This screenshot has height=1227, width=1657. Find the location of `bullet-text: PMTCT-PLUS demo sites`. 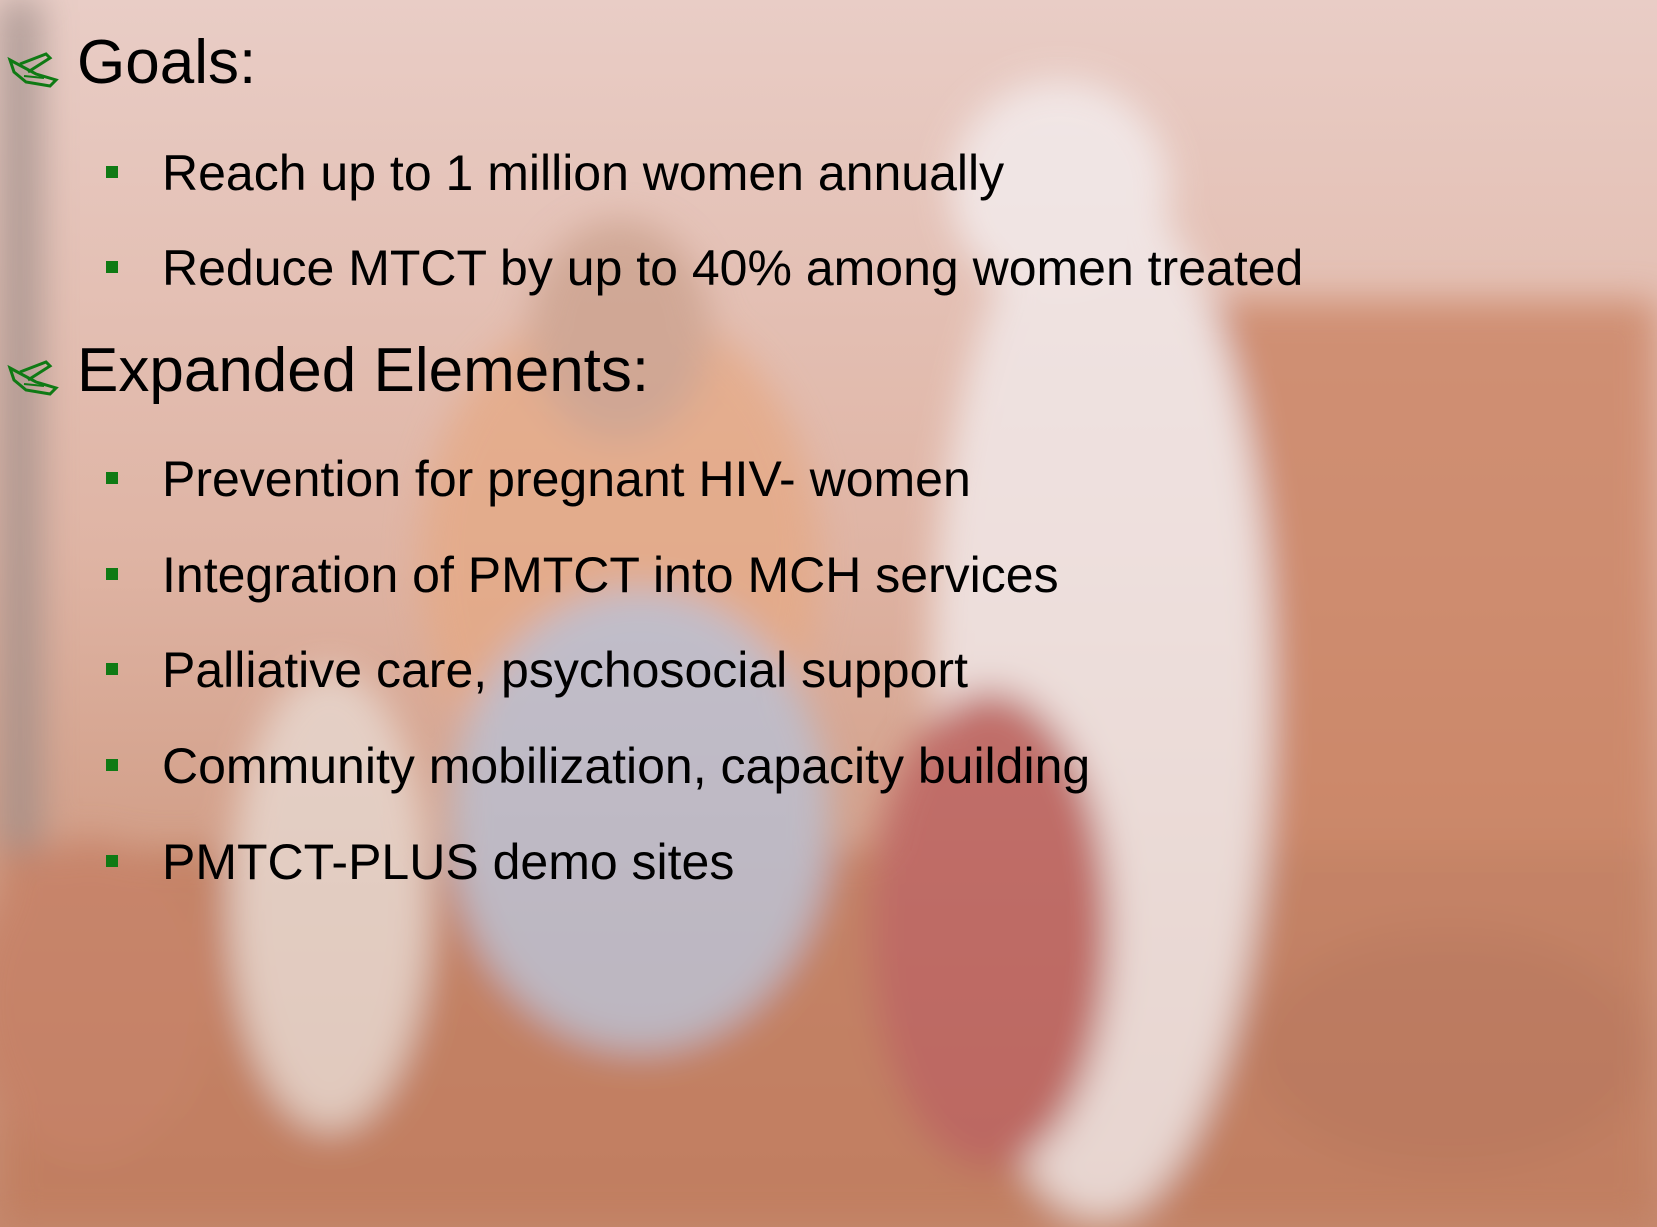

bullet-text: PMTCT-PLUS demo sites is located at coordinates (448, 862).